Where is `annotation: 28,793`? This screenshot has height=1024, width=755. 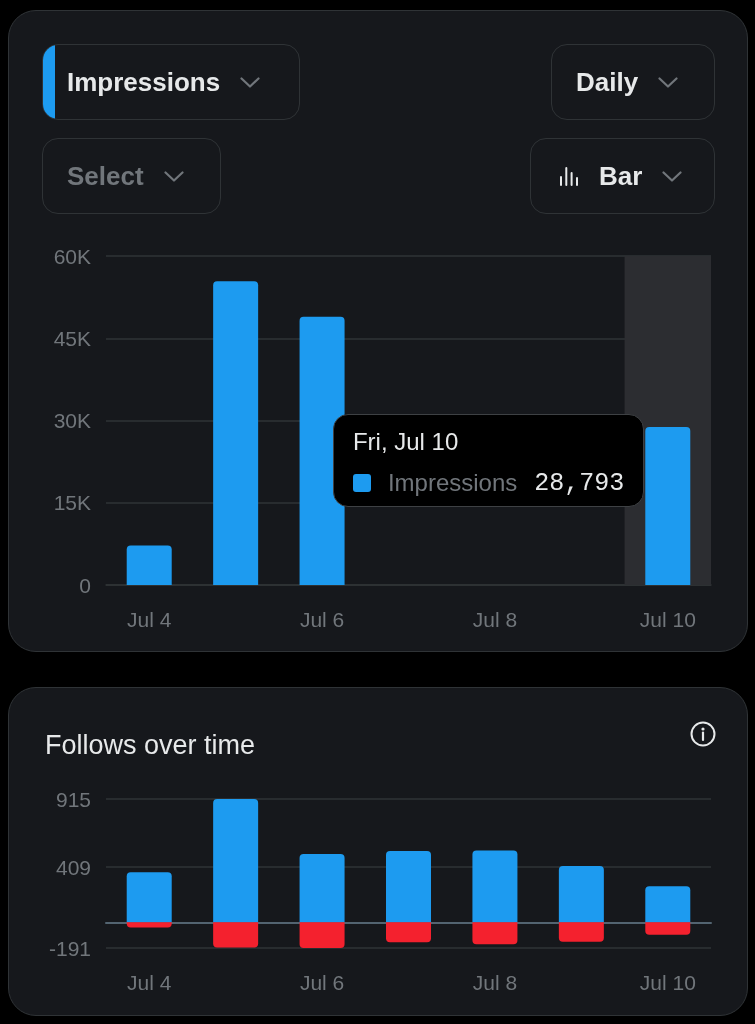 annotation: 28,793 is located at coordinates (579, 483).